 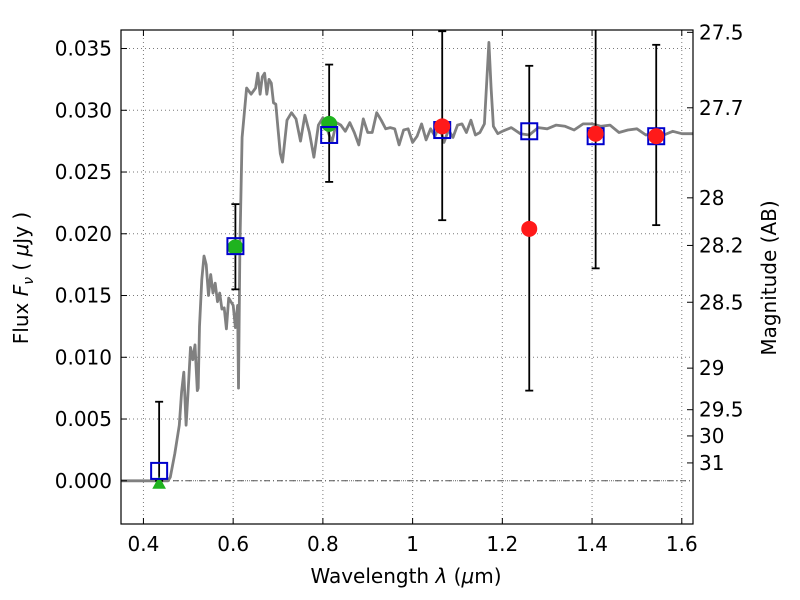 What do you see at coordinates (592, 544) in the screenshot?
I see `x-tick-label: 1.4` at bounding box center [592, 544].